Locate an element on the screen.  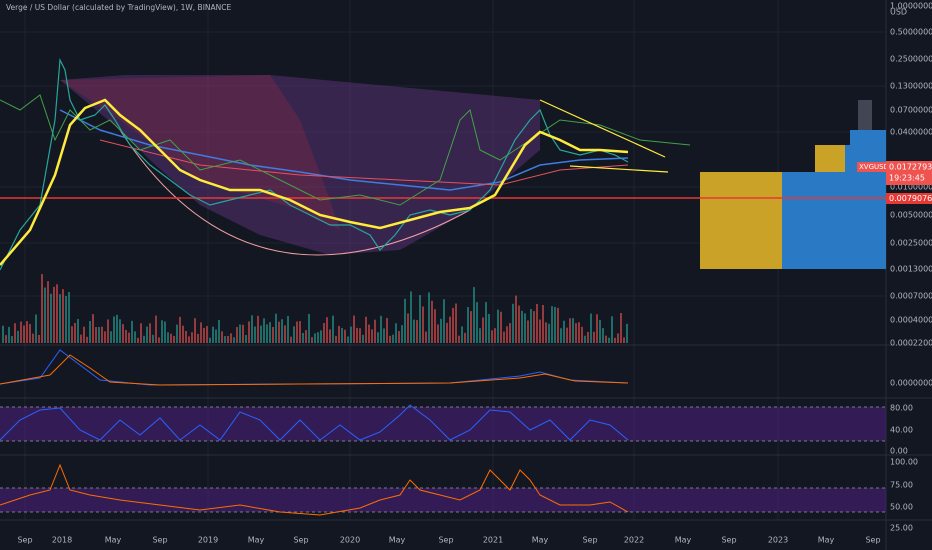
last-price: 0.01727937 is located at coordinates (910, 167).